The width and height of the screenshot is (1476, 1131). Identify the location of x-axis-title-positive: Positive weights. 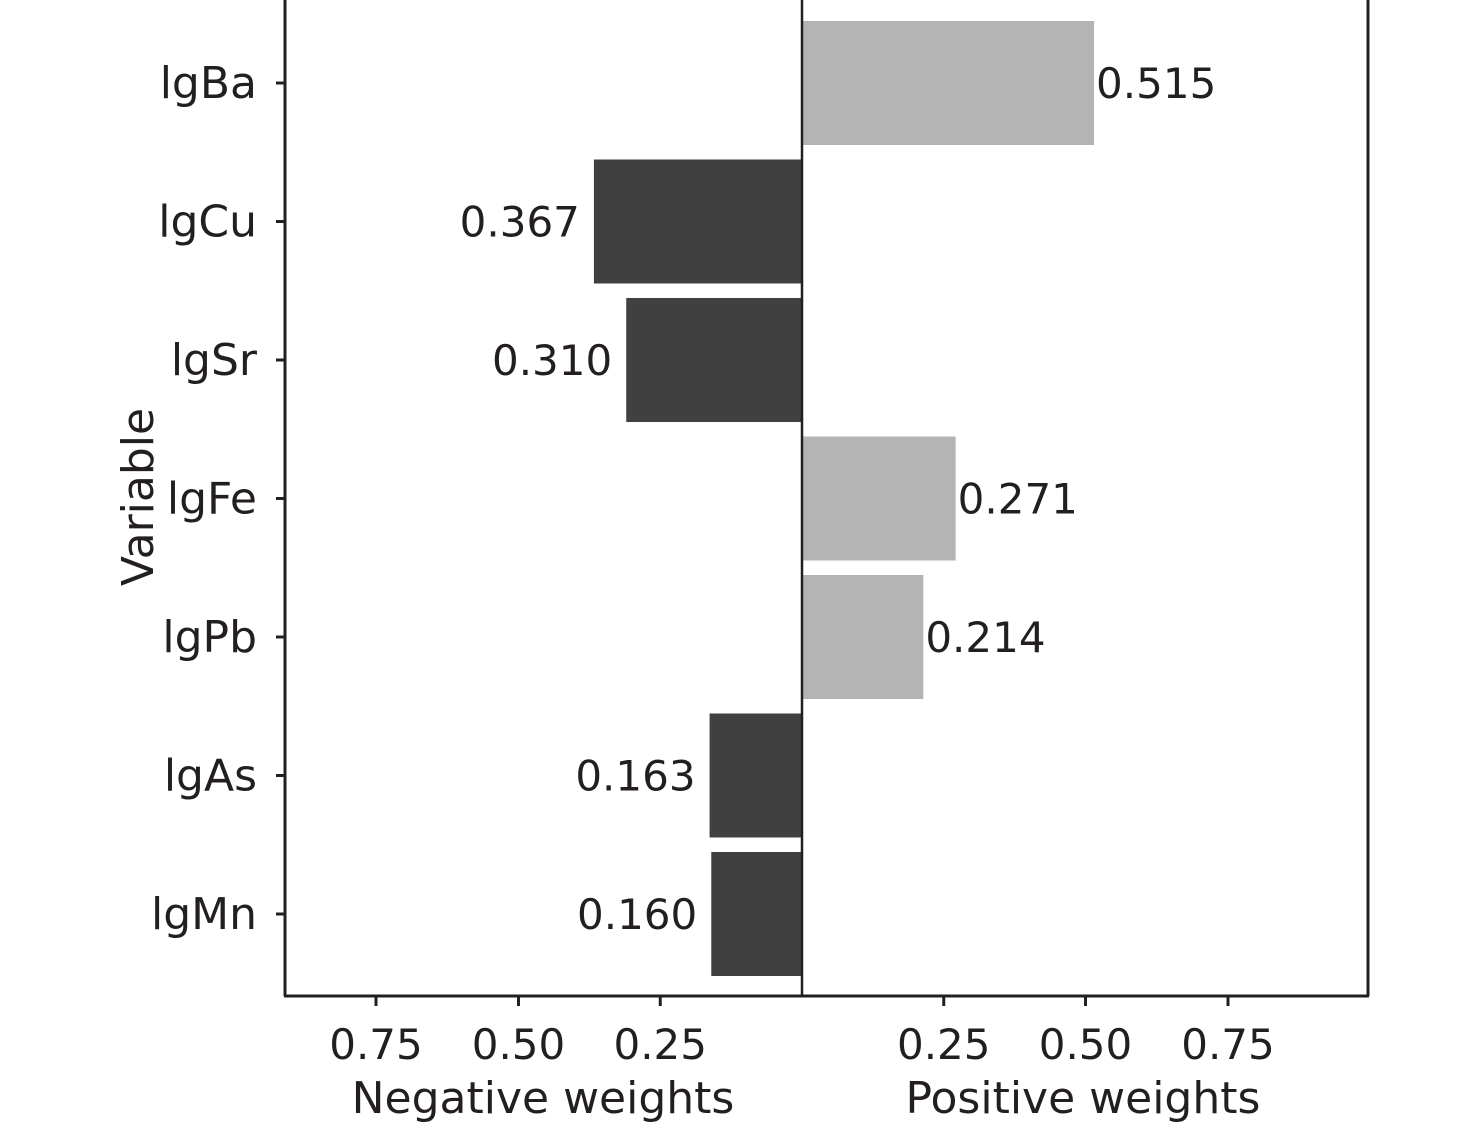
(1083, 1098).